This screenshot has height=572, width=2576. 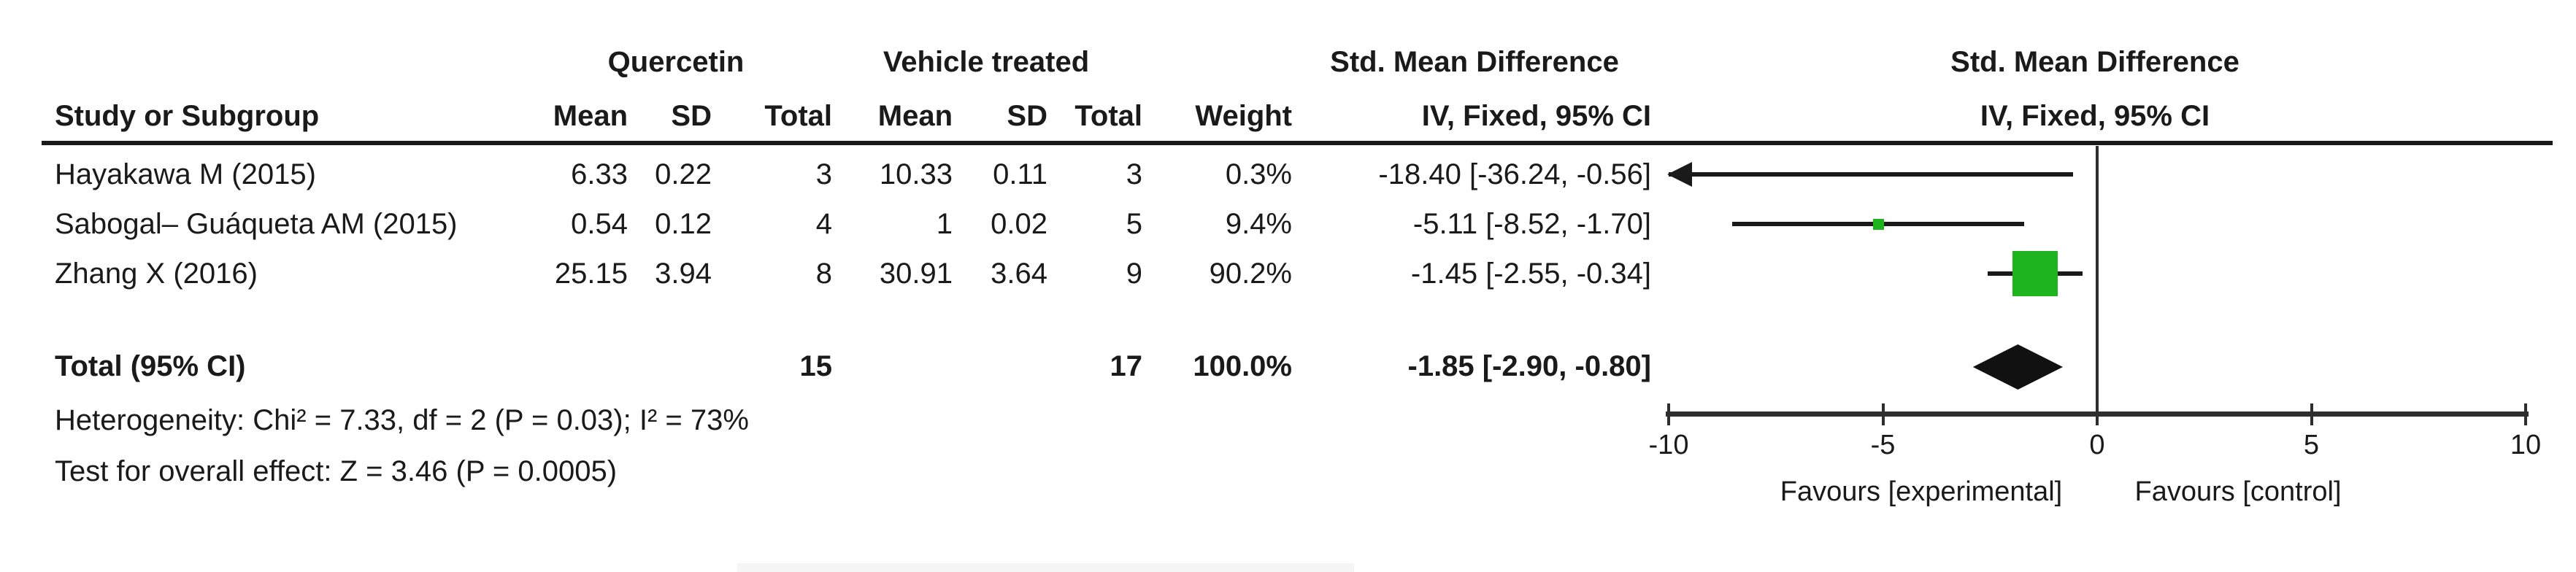 I want to click on ci-arrow-left, so click(x=1679, y=174).